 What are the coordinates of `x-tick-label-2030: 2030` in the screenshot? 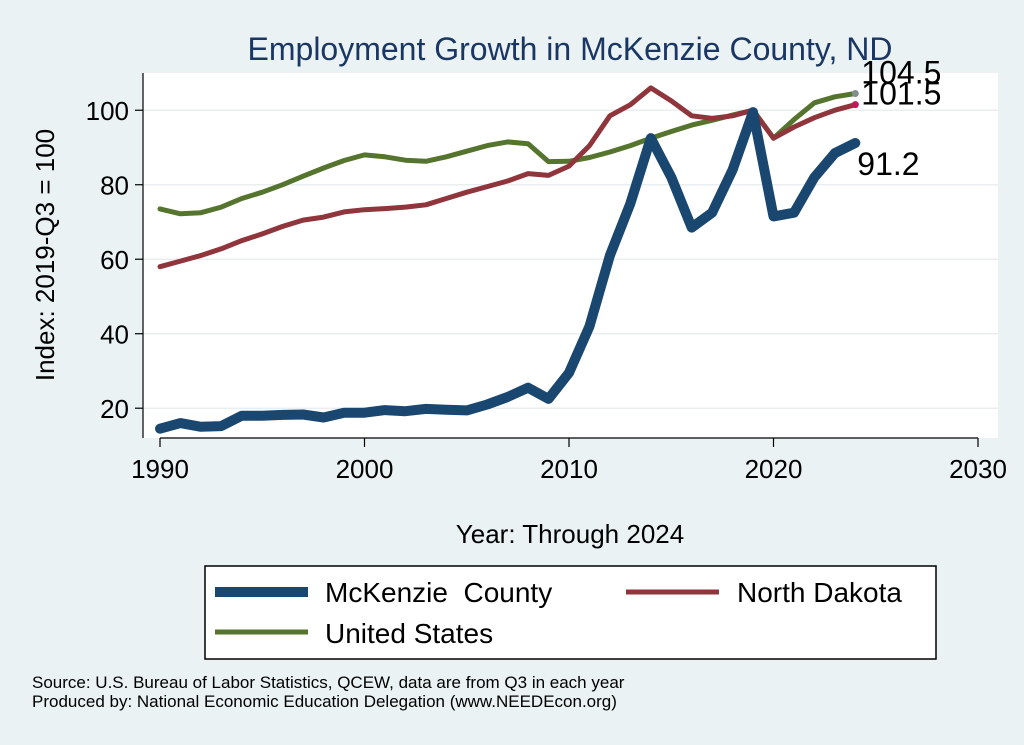 It's located at (978, 469).